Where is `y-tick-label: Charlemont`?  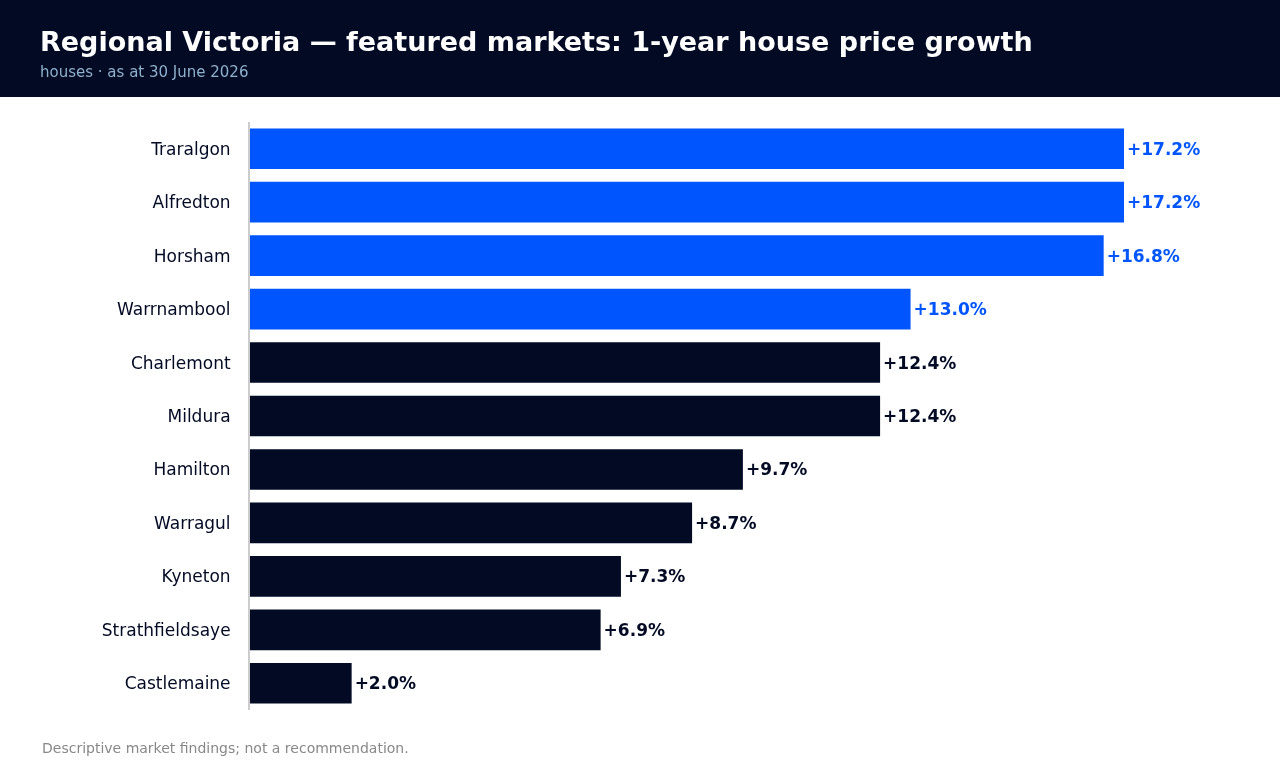 y-tick-label: Charlemont is located at coordinates (180, 362).